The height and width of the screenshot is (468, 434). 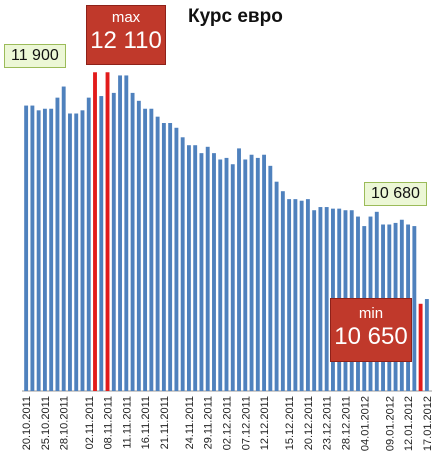 I want to click on x-tick-label: 24.11.2011, so click(x=190, y=422).